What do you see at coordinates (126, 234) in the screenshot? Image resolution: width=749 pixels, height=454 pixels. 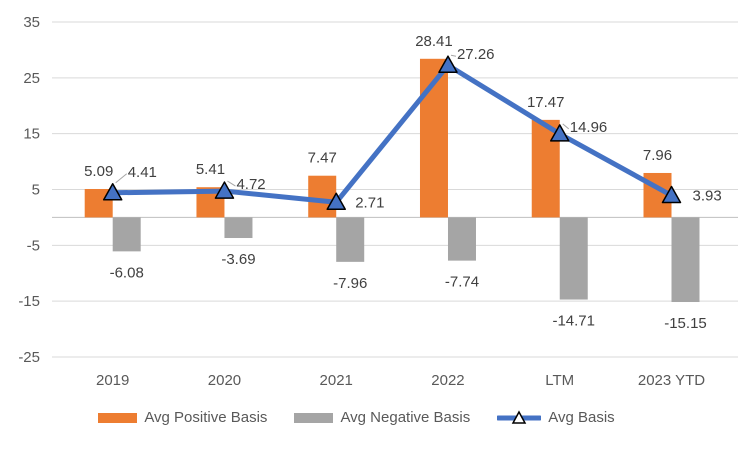 I see `negative-bar-2019` at bounding box center [126, 234].